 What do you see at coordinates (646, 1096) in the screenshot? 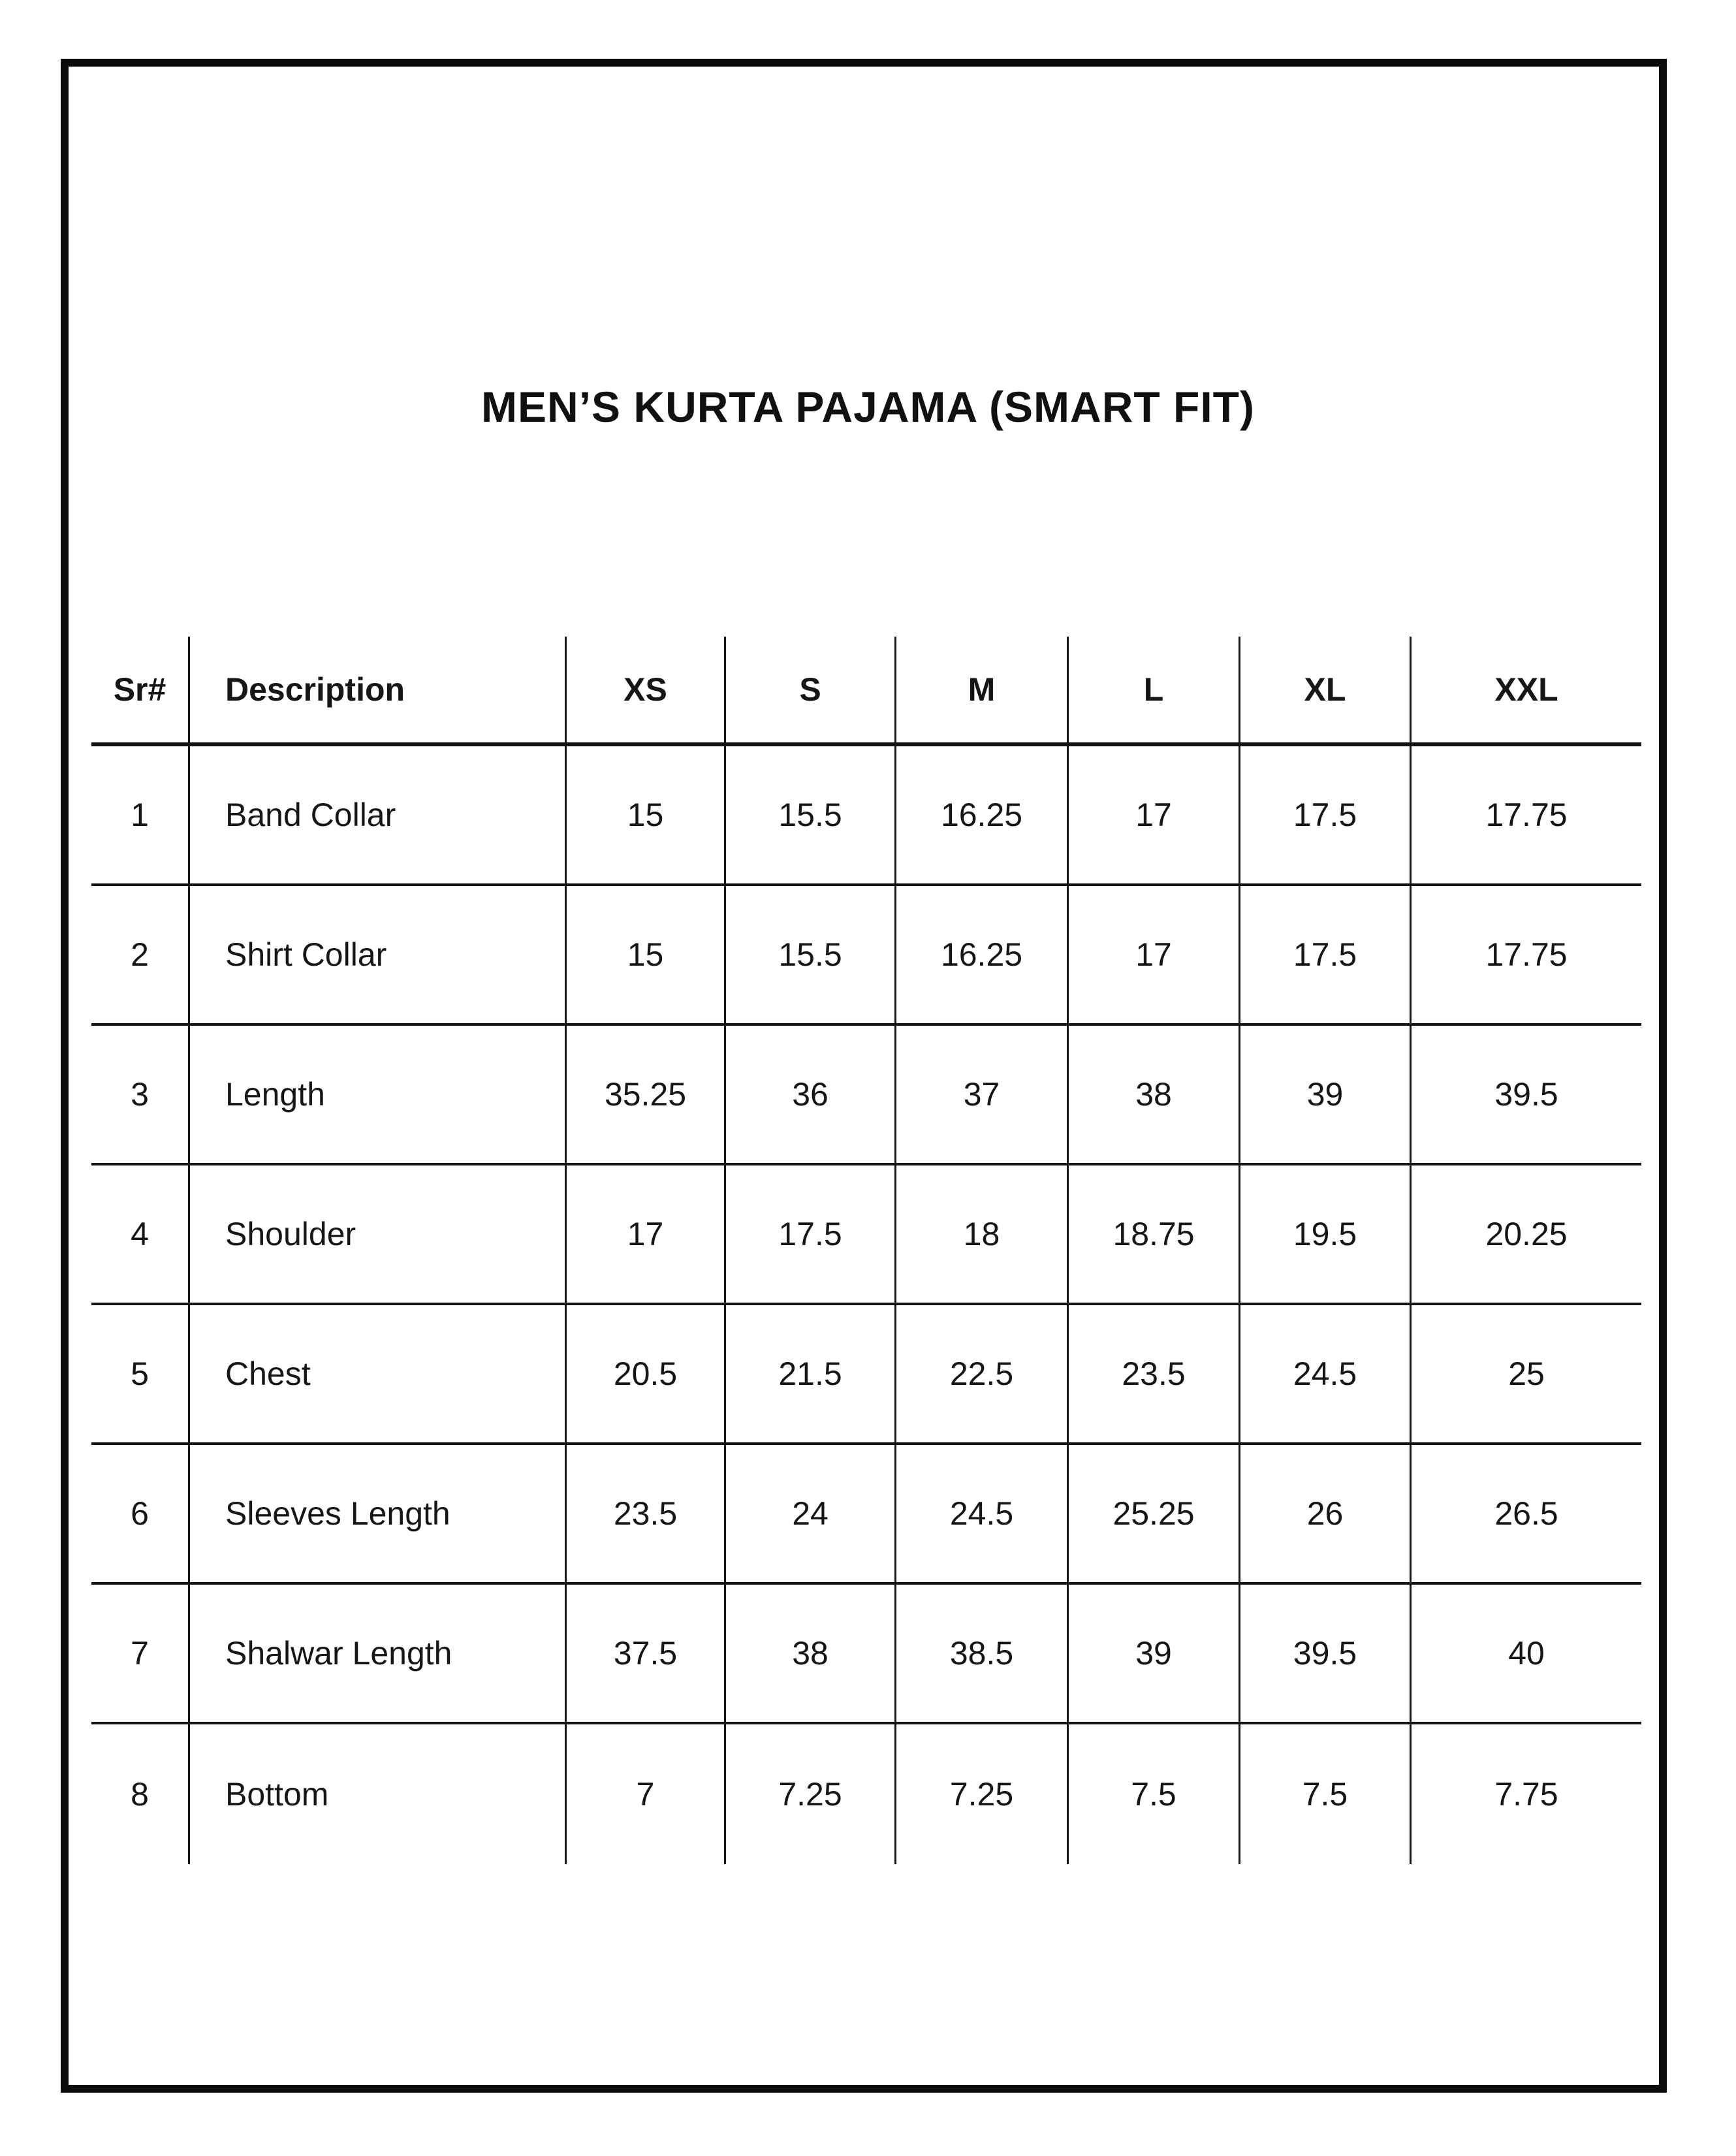
I see `cell-value: 35.25` at bounding box center [646, 1096].